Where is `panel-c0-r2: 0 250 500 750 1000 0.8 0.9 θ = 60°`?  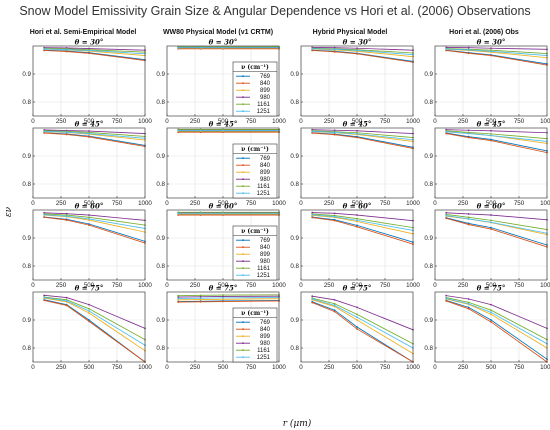 panel-c0-r2: 0 250 500 750 1000 0.8 0.9 θ = 60° is located at coordinates (87, 246).